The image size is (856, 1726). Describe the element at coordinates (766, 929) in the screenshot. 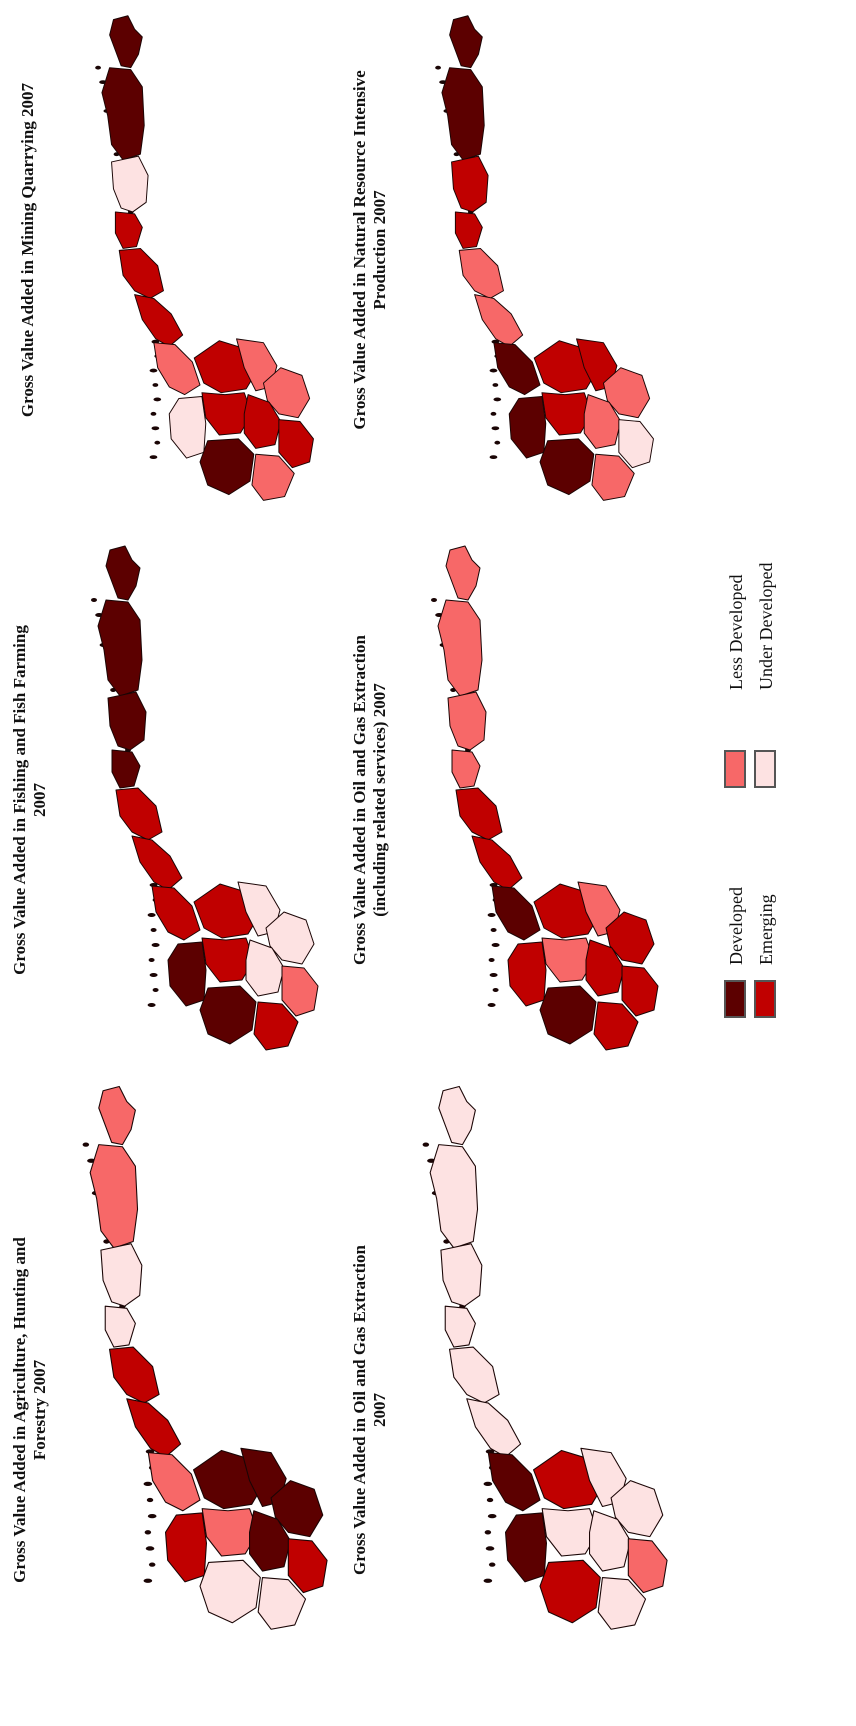

I see `legend-label-emerging: Emerging` at that location.